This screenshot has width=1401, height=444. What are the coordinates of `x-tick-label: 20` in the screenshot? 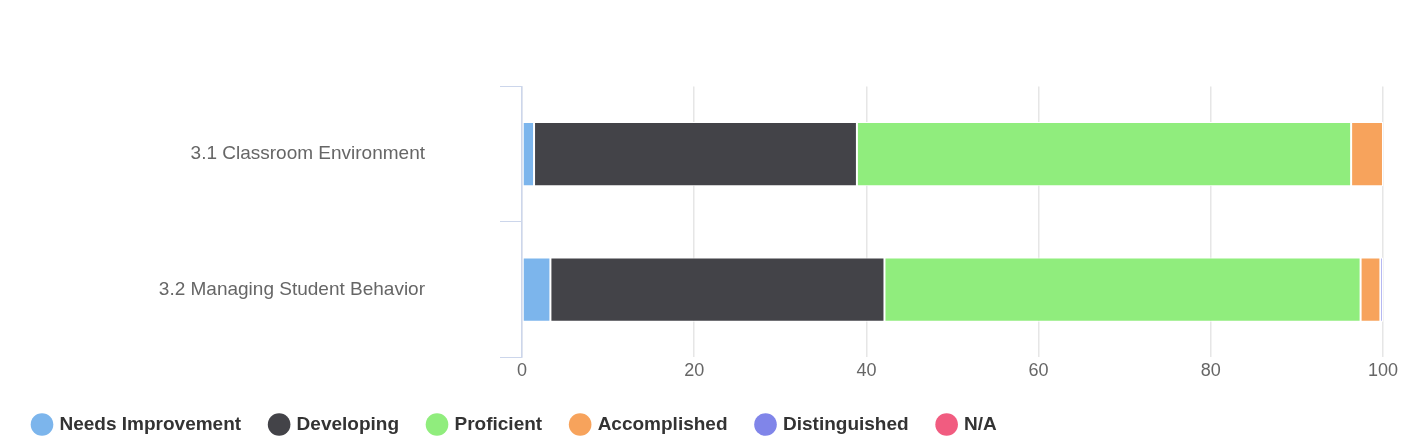 It's located at (694, 370).